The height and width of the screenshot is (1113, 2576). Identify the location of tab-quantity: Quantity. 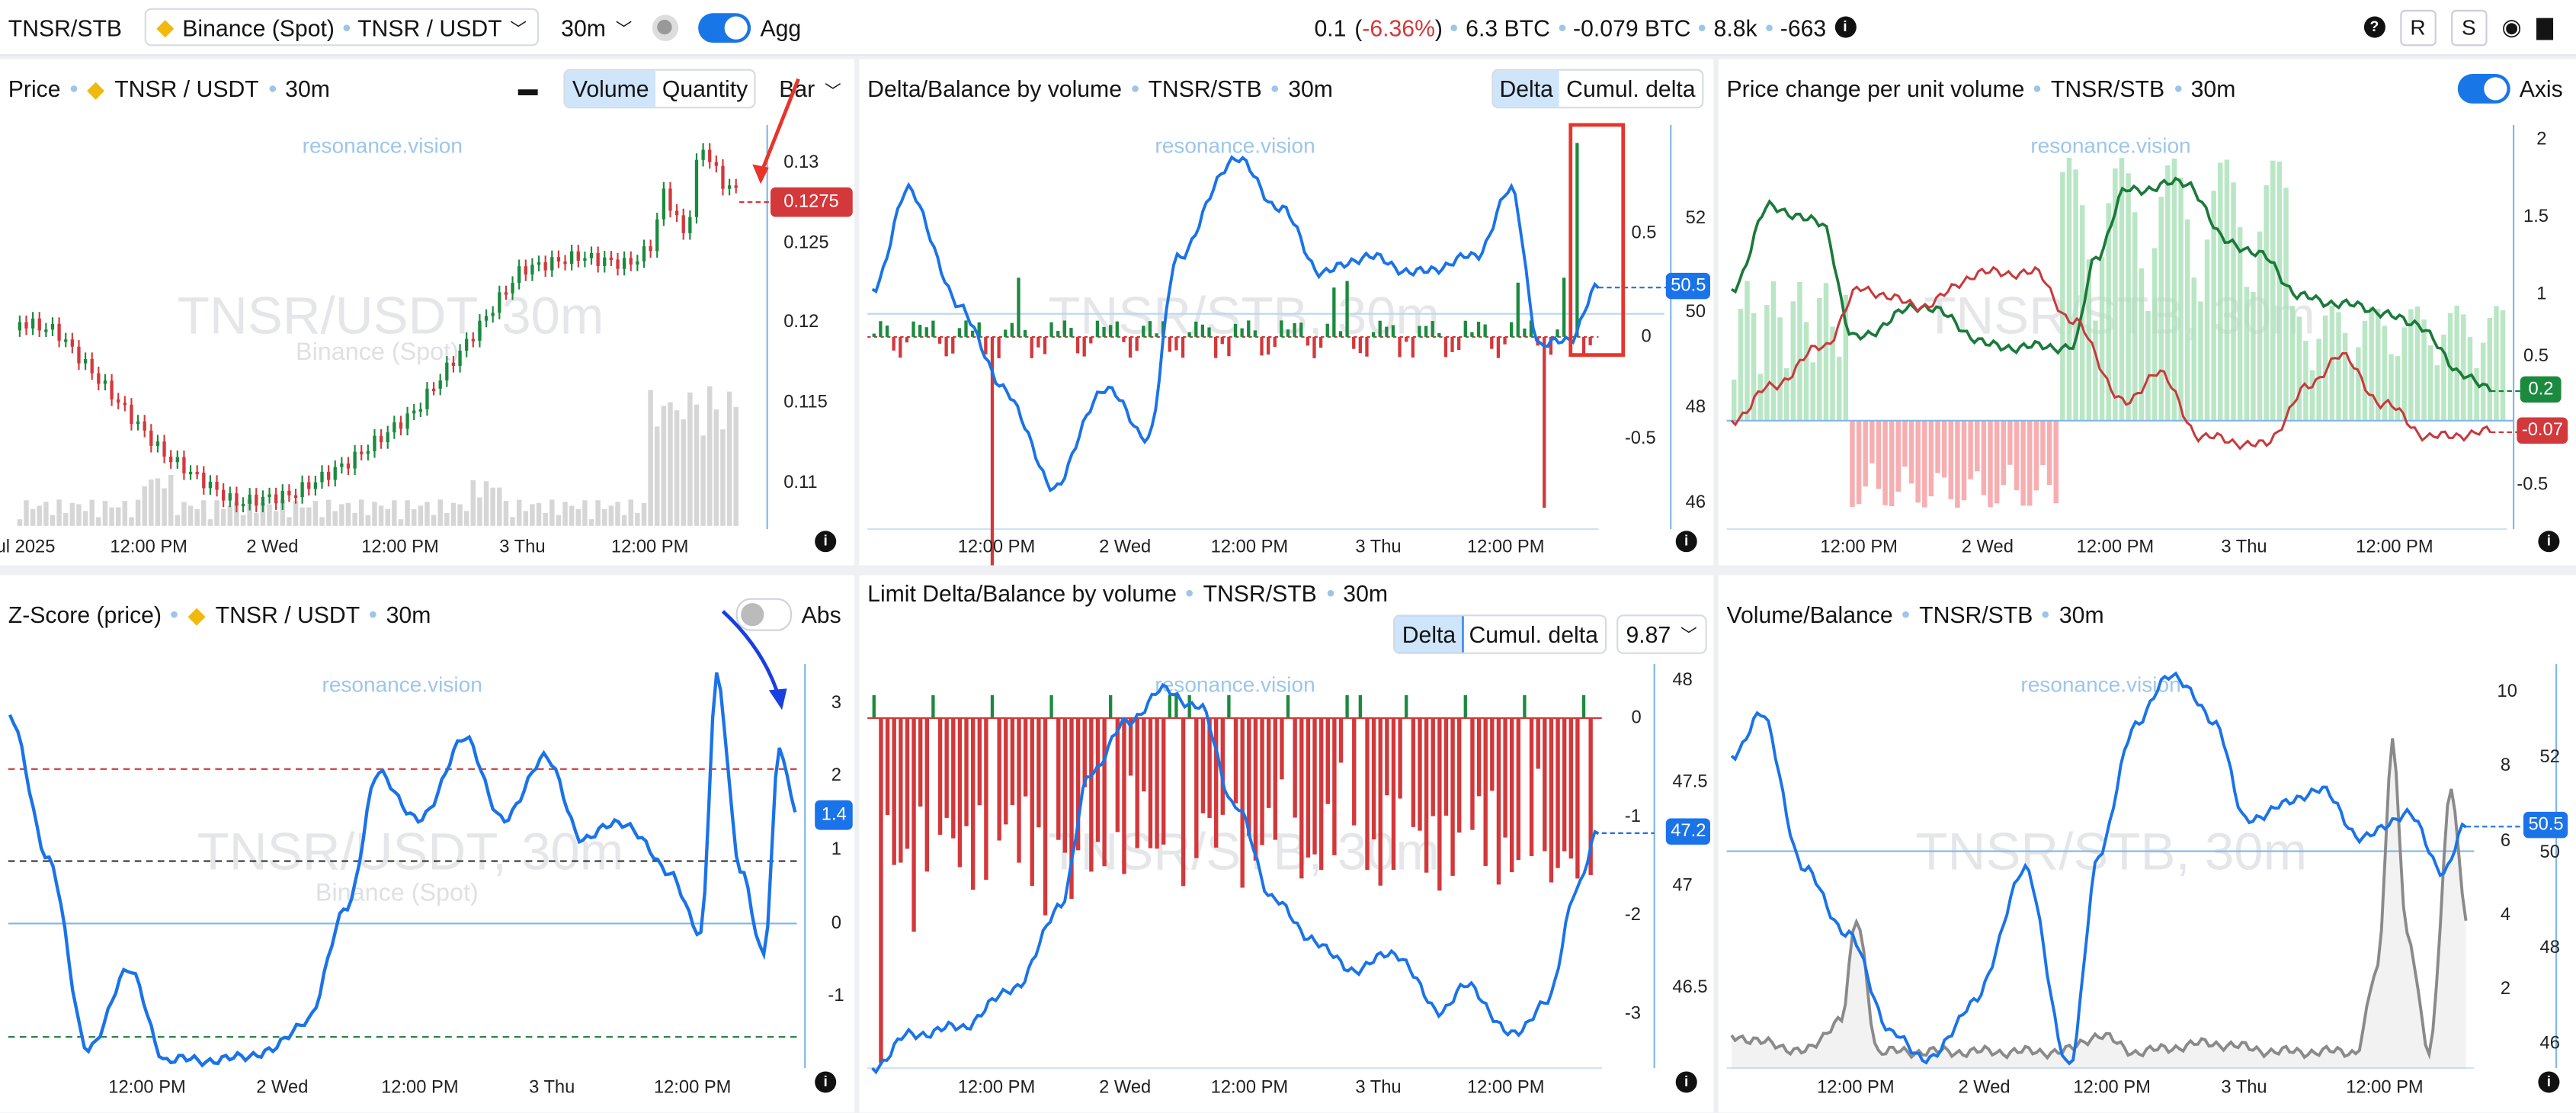
(705, 88).